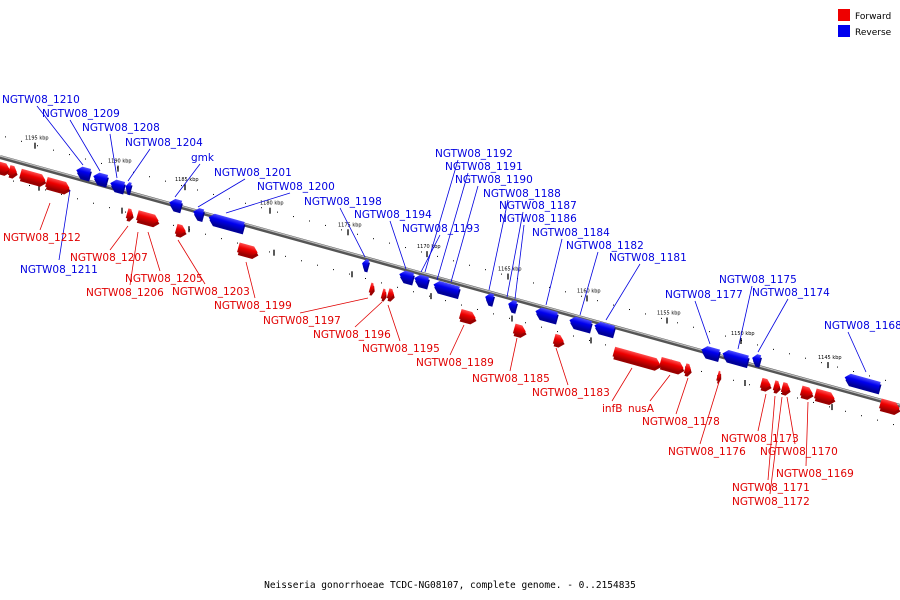 The height and width of the screenshot is (600, 900). Describe the element at coordinates (484, 167) in the screenshot. I see `gene-label: NGTW08_1191` at that location.